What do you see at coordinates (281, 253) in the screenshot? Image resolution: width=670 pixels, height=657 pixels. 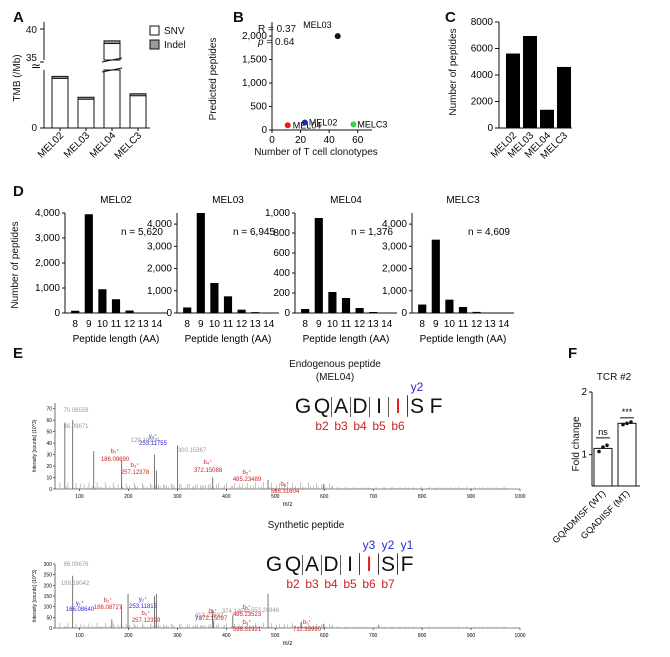 I see `panel-d-ytick-label: 600` at bounding box center [281, 253].